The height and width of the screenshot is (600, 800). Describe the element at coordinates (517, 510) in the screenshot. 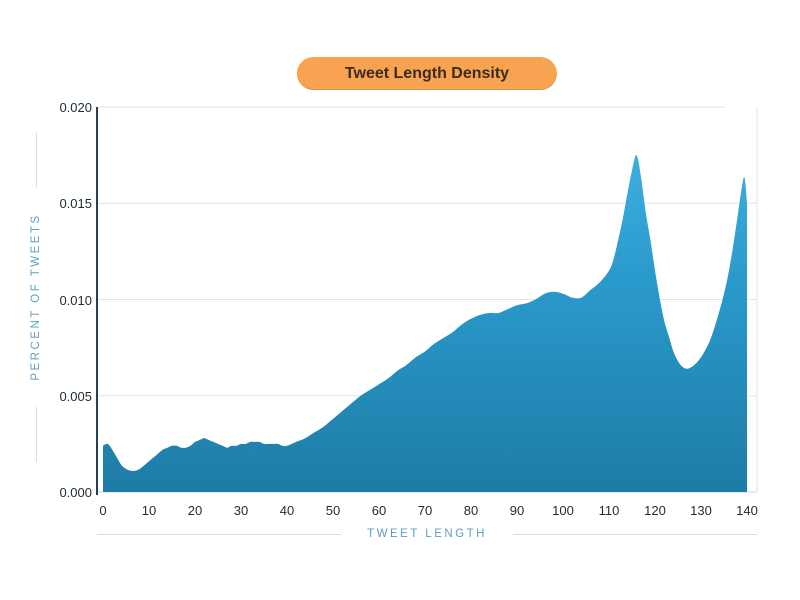

I see `x-tick-label: 90` at that location.